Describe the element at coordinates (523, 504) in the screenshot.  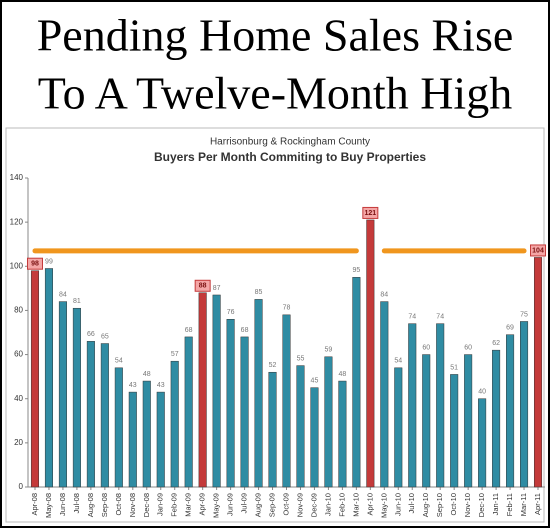
I see `x-tick-label: Mar-11` at that location.